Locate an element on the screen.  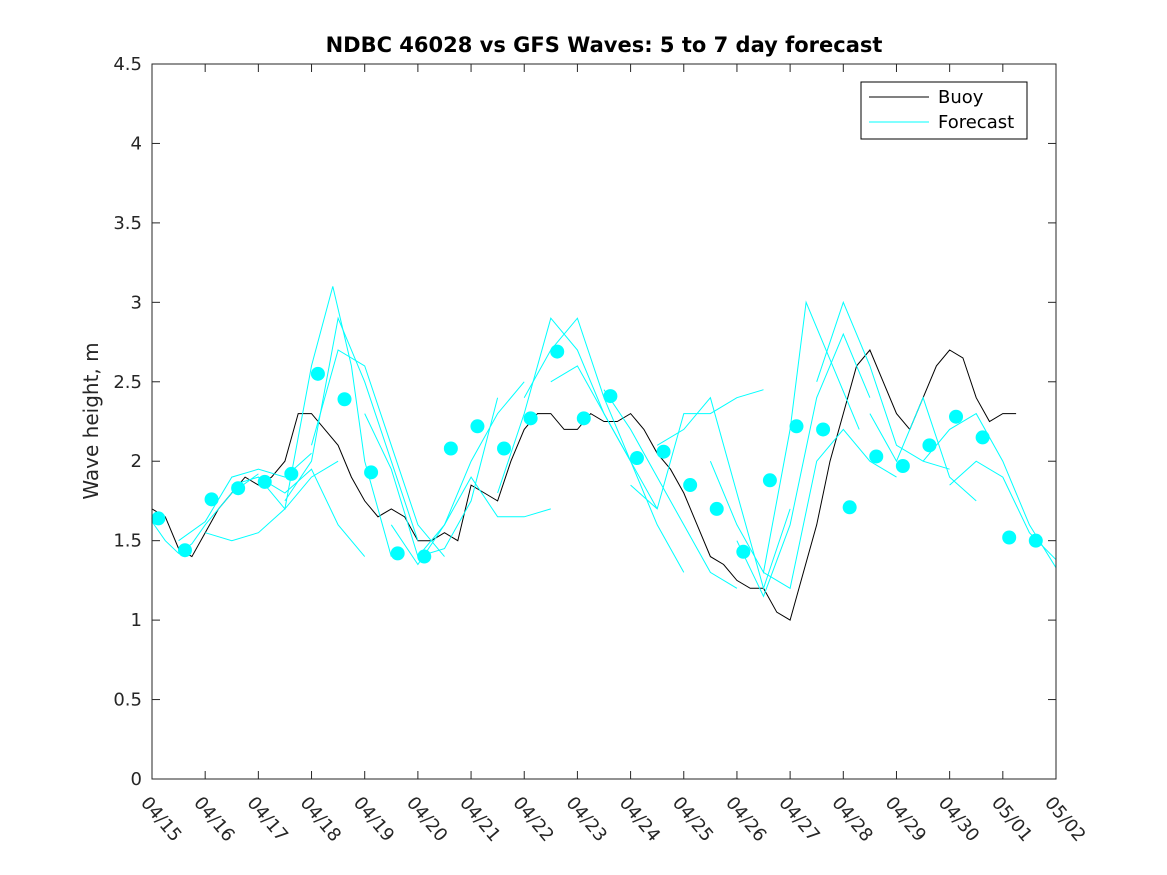
y-tick-label: 3.5 is located at coordinates (127, 223).